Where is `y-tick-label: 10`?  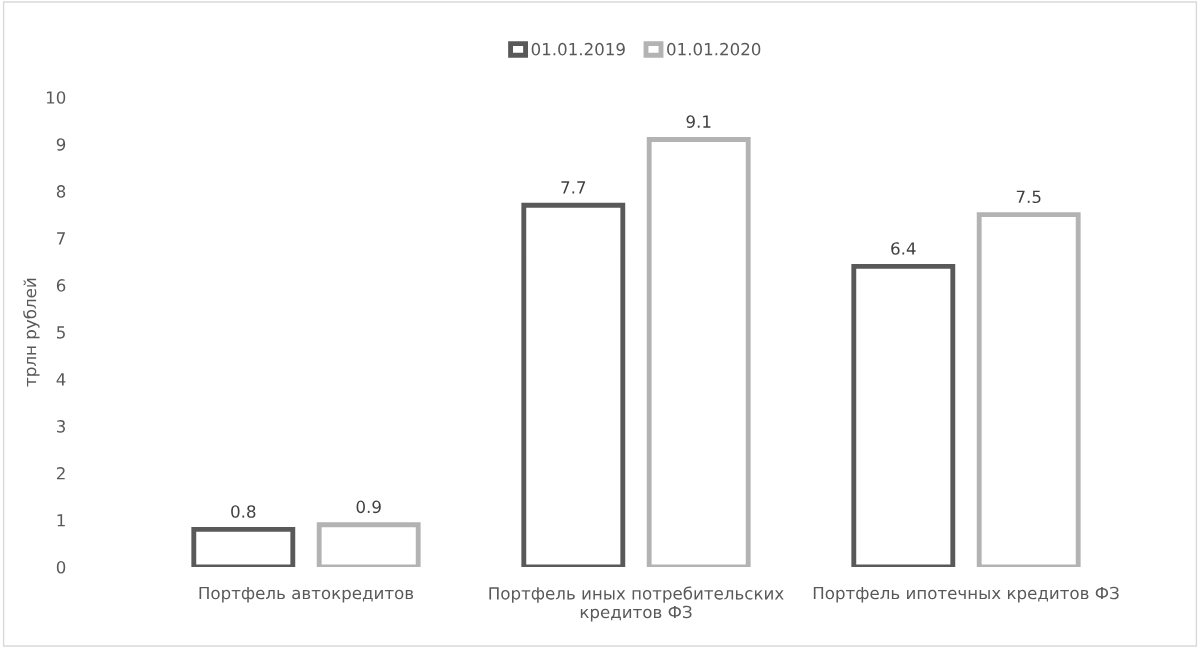
y-tick-label: 10 is located at coordinates (56, 97).